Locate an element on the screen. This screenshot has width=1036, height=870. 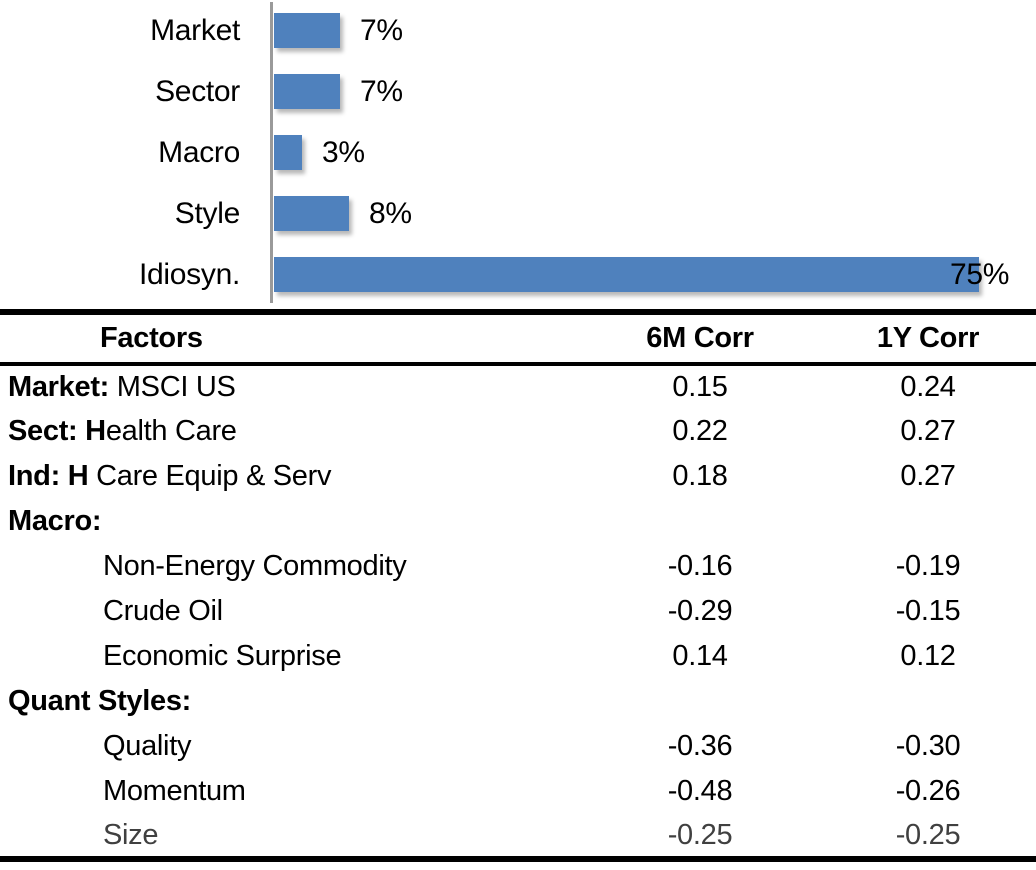
chart-category-label-style: Style is located at coordinates (207, 213).